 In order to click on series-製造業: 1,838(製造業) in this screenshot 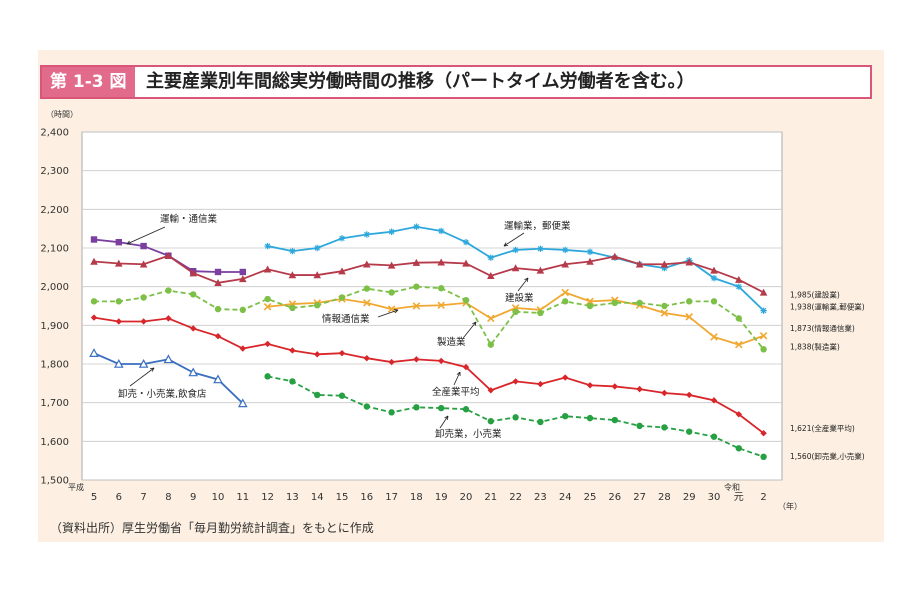, I will do `click(465, 318)`.